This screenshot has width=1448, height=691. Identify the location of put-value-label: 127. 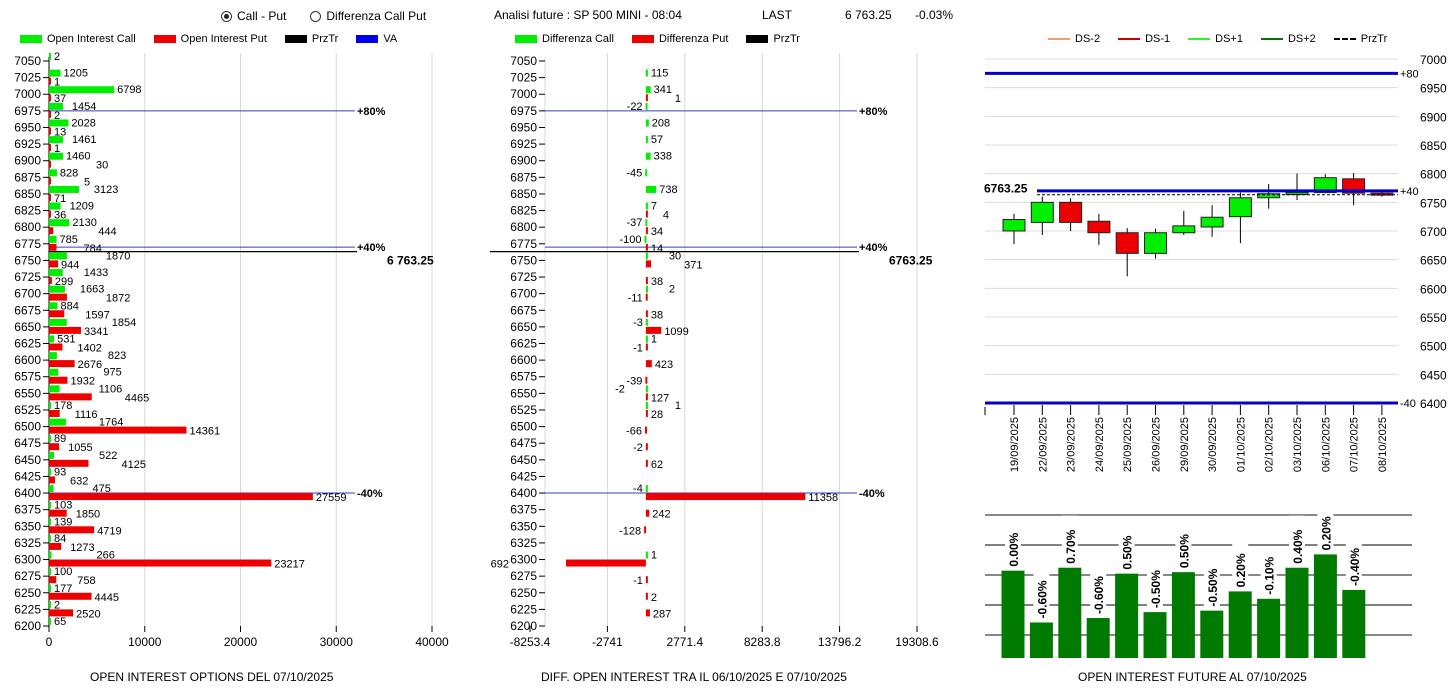
(660, 398).